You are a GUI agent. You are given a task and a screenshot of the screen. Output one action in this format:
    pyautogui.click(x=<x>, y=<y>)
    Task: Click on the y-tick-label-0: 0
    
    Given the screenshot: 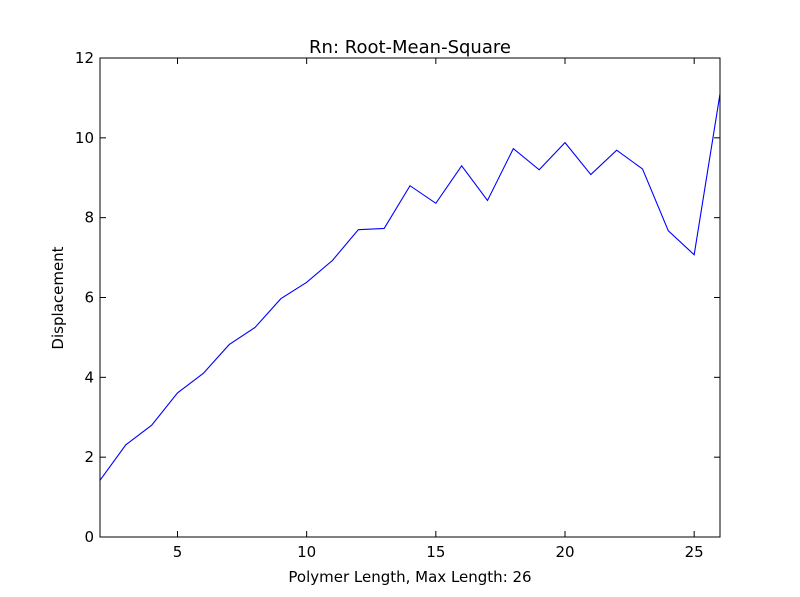 What is the action you would take?
    pyautogui.click(x=89, y=537)
    